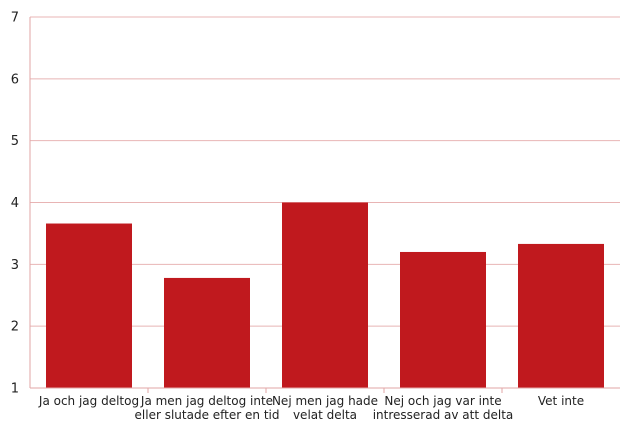  I want to click on x-tick-label: Ja men jag deltog inte, so click(206, 401).